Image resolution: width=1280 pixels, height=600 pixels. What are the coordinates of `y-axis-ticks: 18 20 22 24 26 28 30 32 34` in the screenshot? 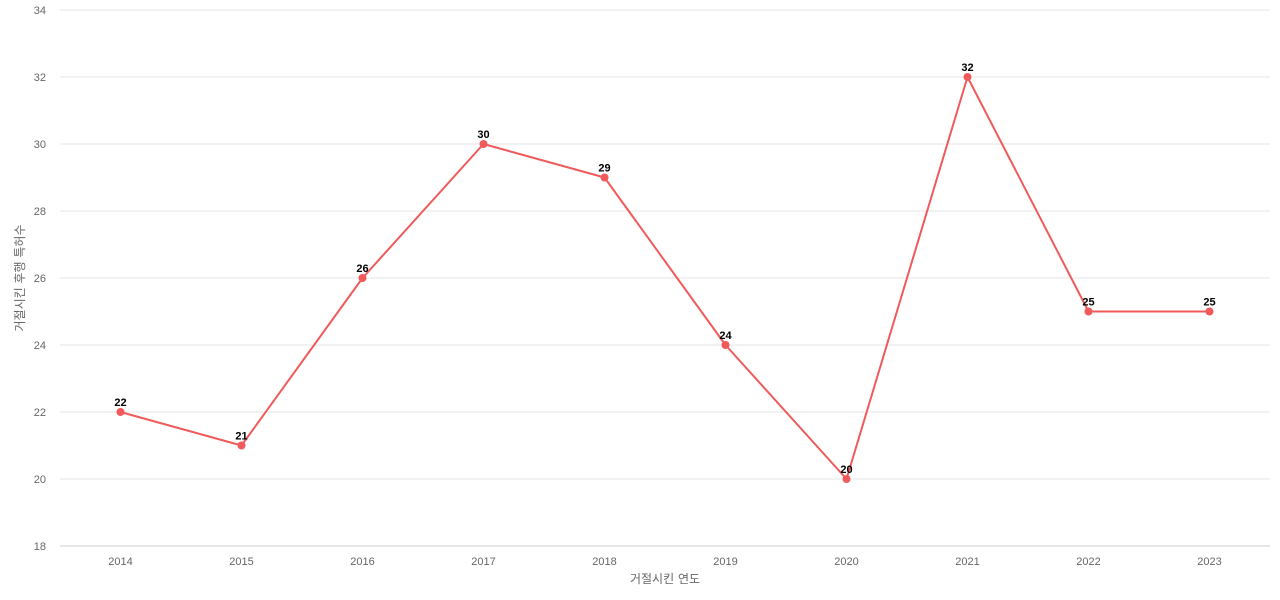 It's located at (40, 279).